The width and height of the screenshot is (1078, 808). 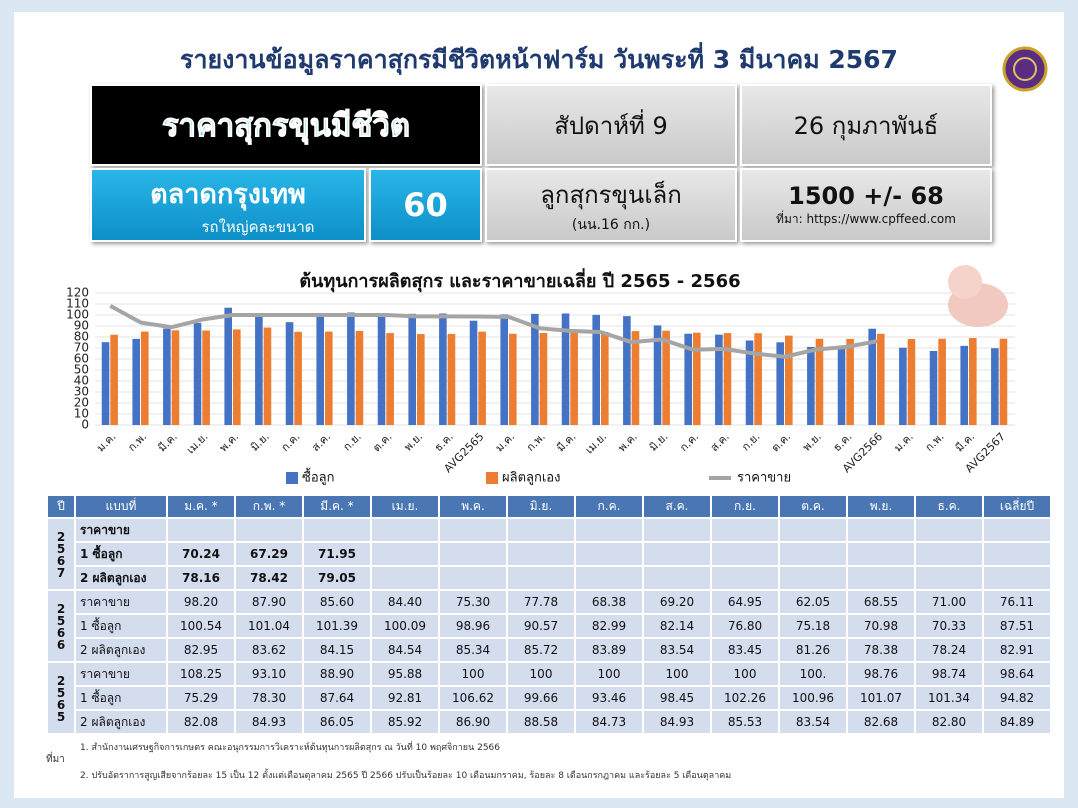 What do you see at coordinates (337, 506) in the screenshot?
I see `column-header: มี.ค. *` at bounding box center [337, 506].